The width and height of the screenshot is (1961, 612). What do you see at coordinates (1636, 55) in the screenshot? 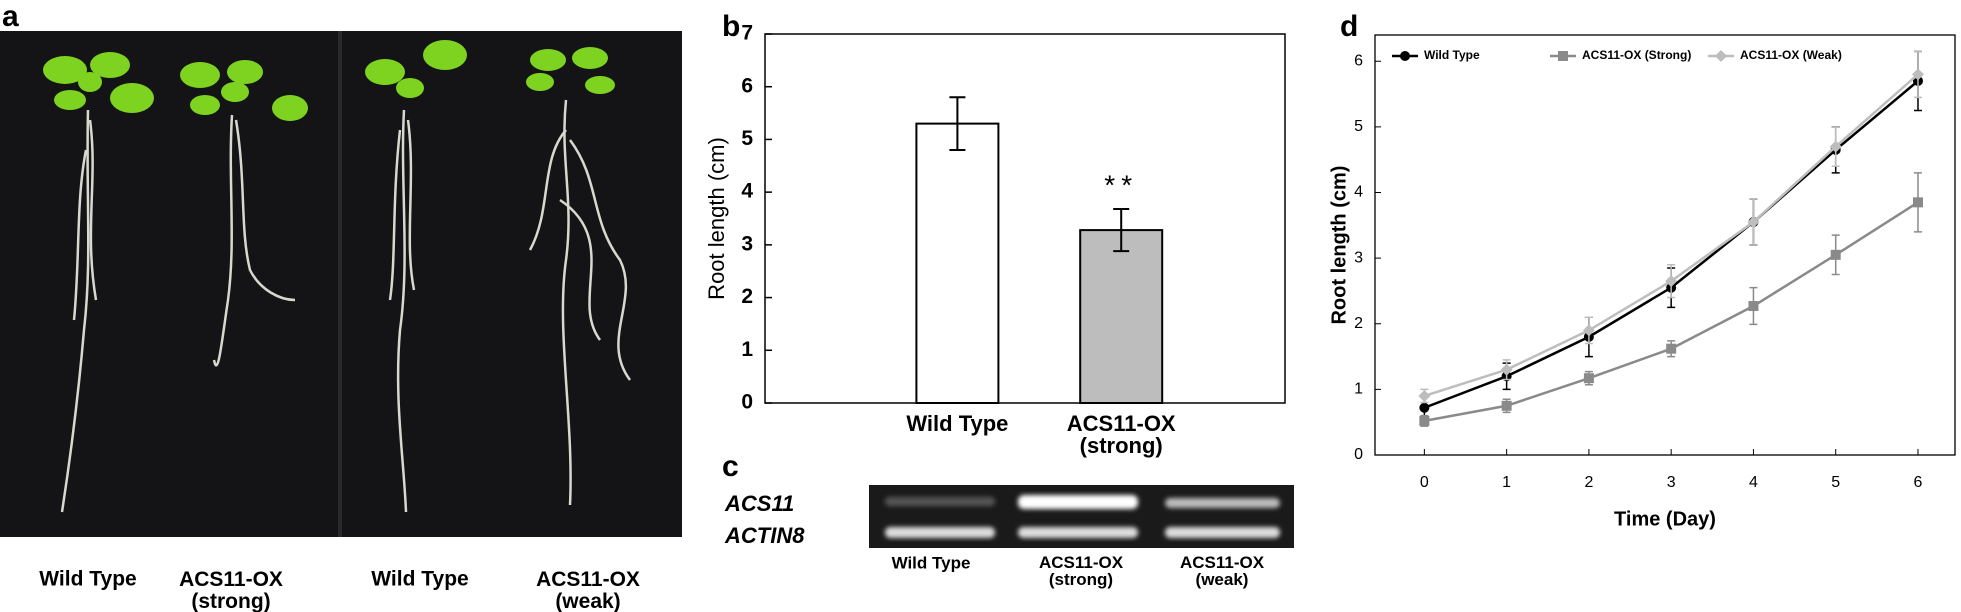
I see `legend-label: ACS11-OX (Strong)` at bounding box center [1636, 55].